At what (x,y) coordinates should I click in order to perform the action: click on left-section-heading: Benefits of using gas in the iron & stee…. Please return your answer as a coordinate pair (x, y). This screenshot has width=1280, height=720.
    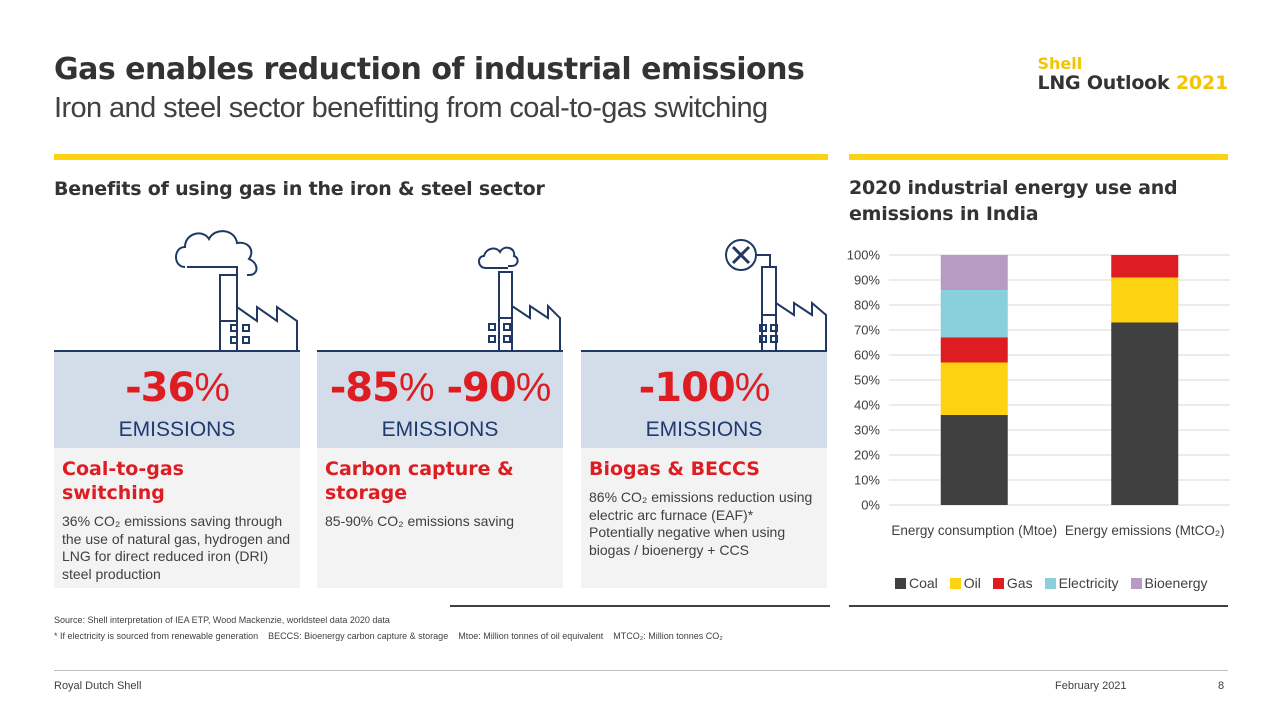
    Looking at the image, I should click on (299, 189).